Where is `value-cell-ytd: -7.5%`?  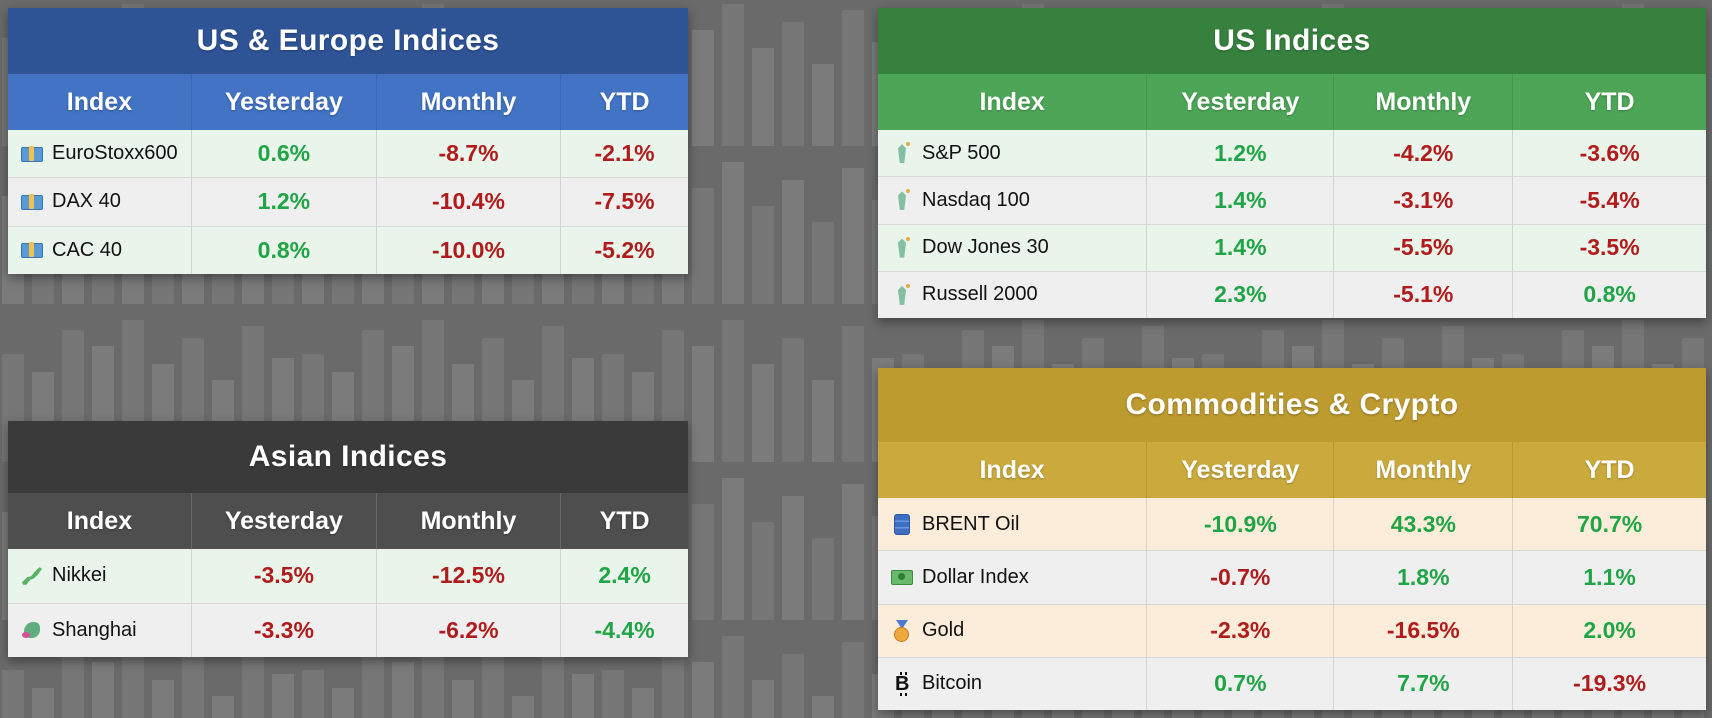 value-cell-ytd: -7.5% is located at coordinates (624, 202).